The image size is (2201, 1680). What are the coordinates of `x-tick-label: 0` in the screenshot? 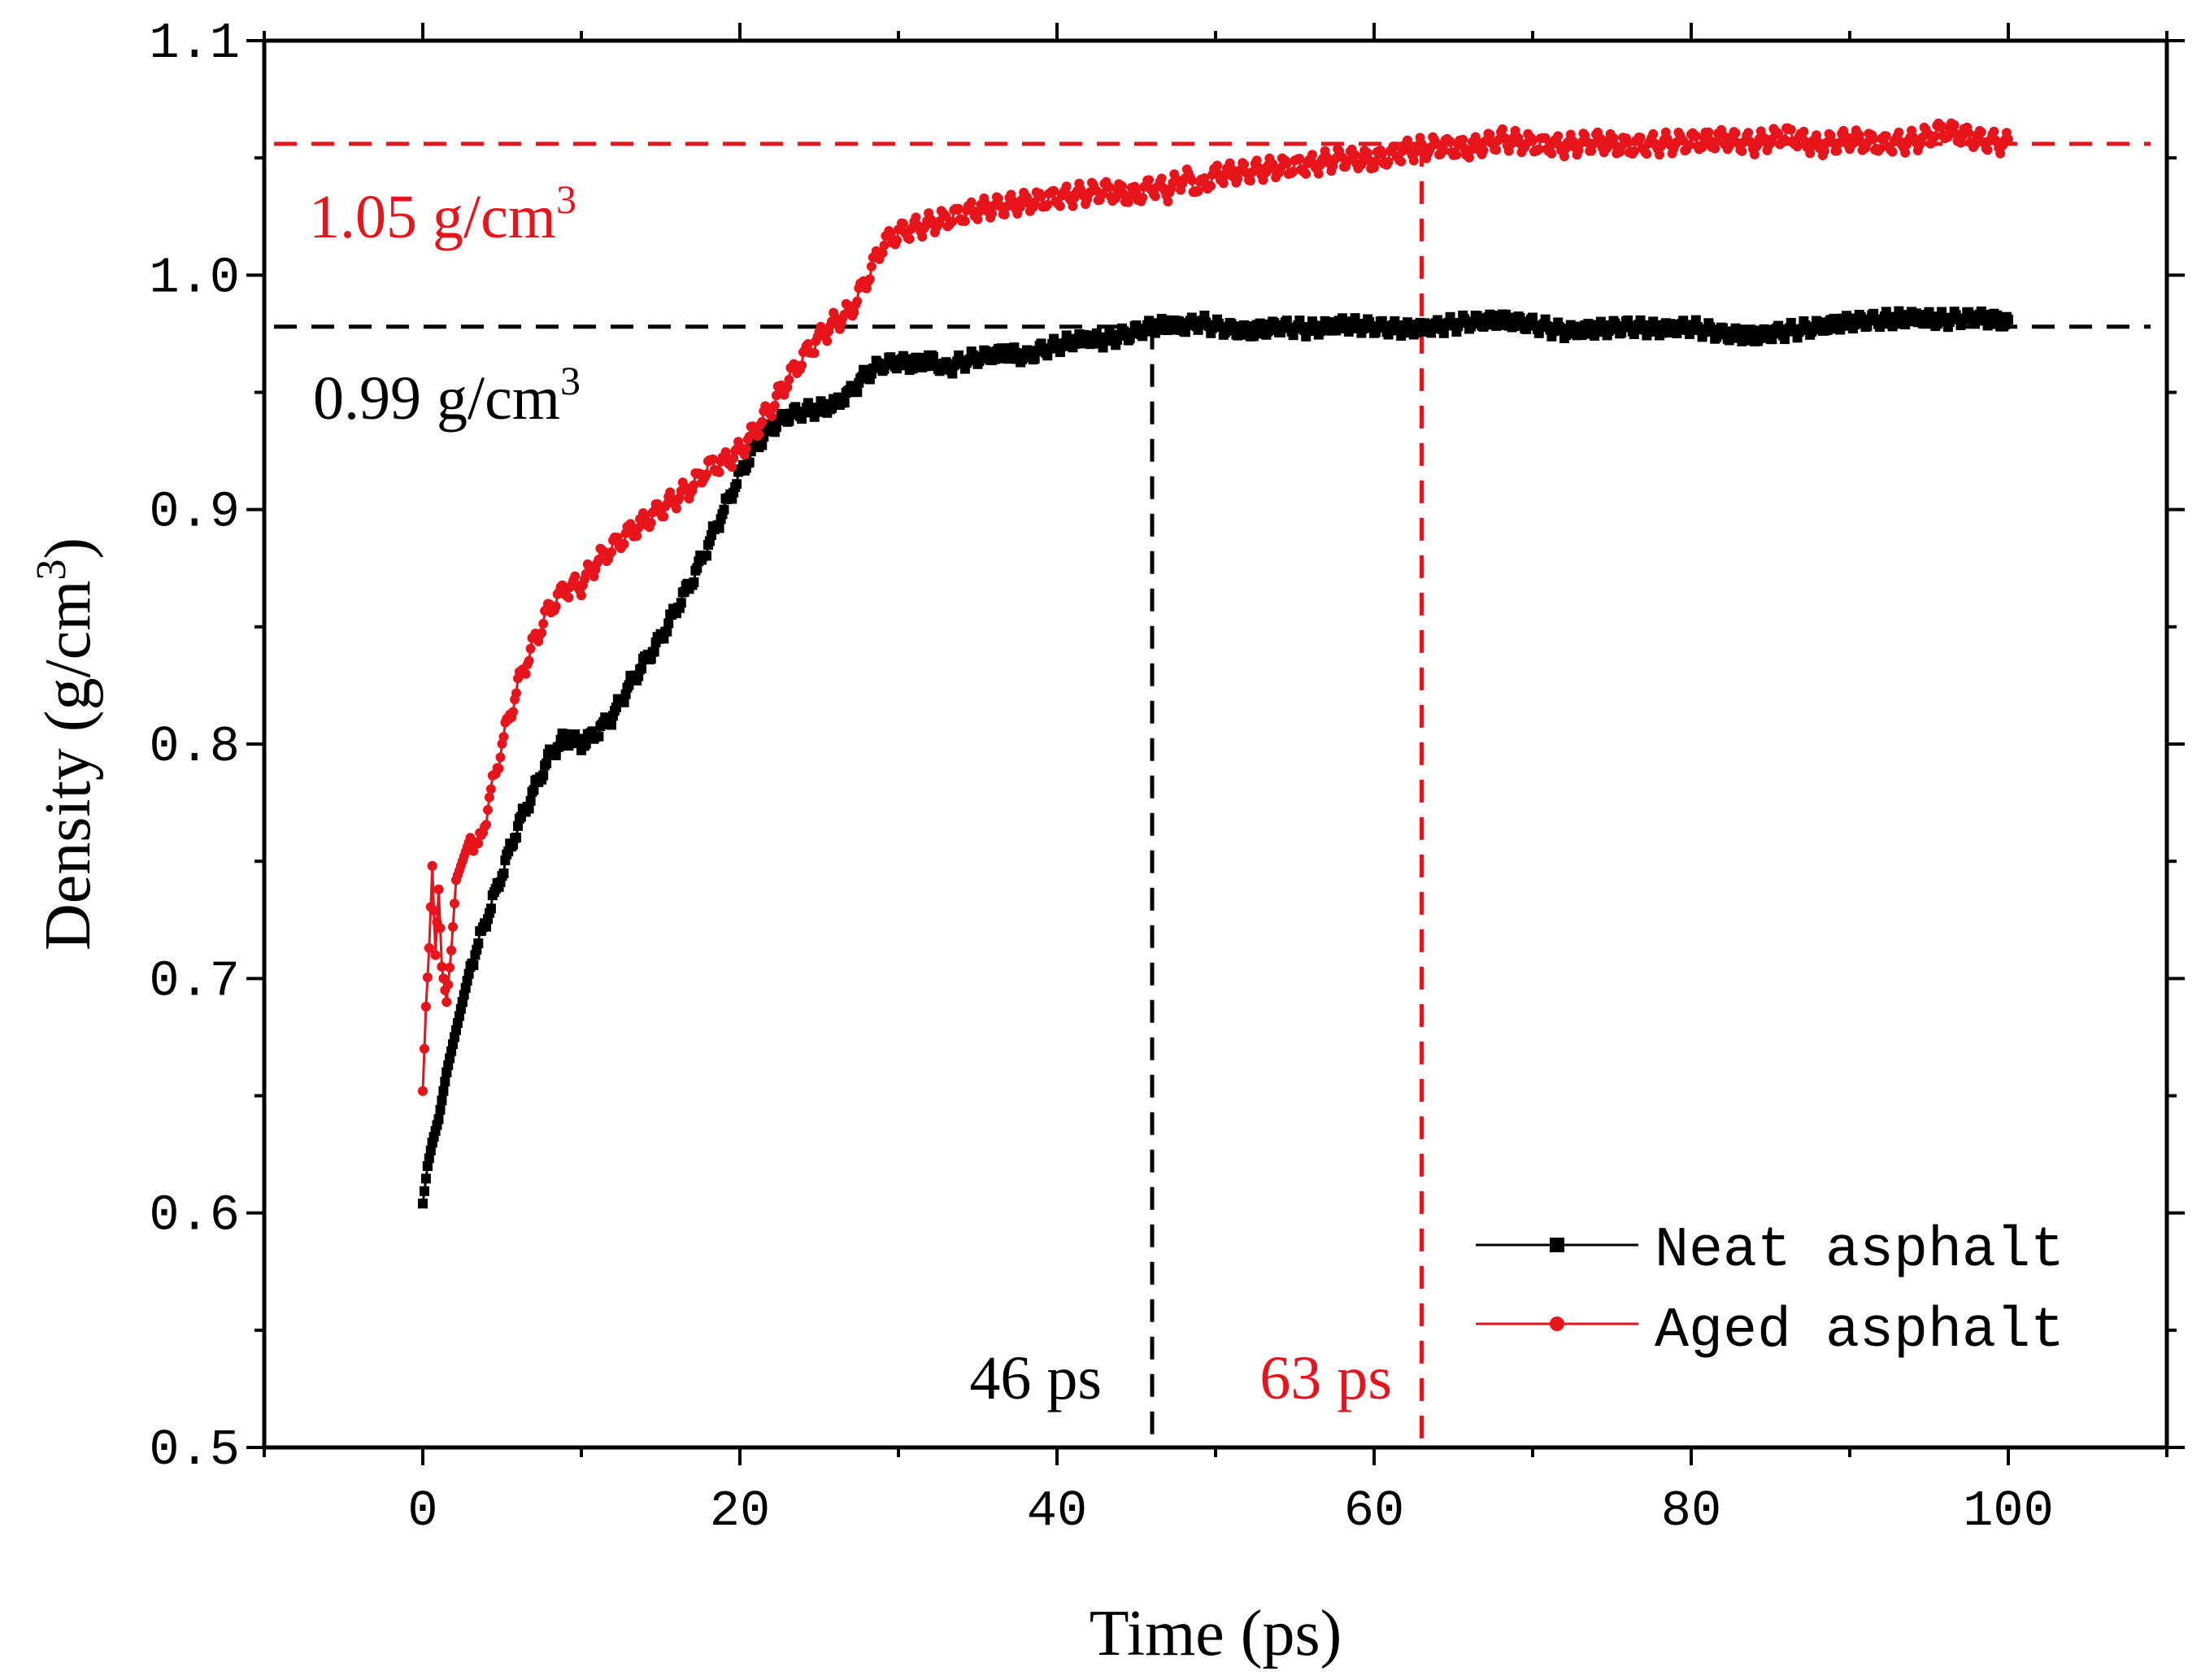 It's located at (422, 1511).